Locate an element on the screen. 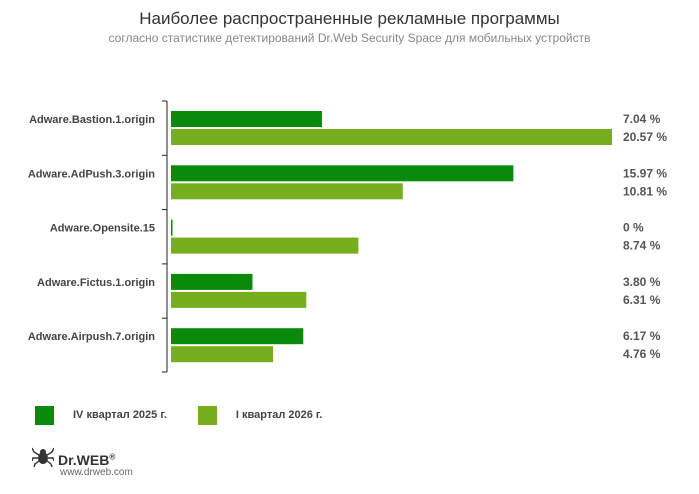  legend-swatch-q1-2026 is located at coordinates (207, 415).